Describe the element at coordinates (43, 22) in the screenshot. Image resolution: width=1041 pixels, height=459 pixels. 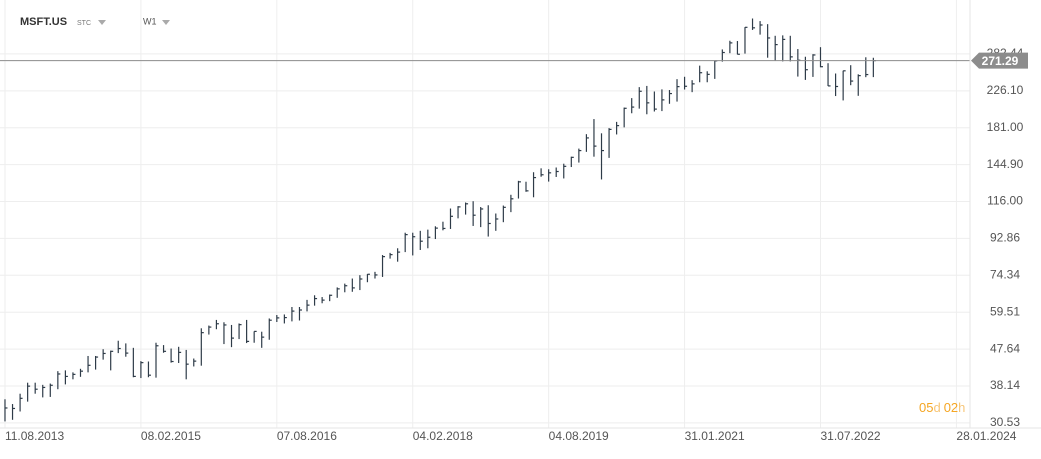
I see `symbol: MSFT.US` at that location.